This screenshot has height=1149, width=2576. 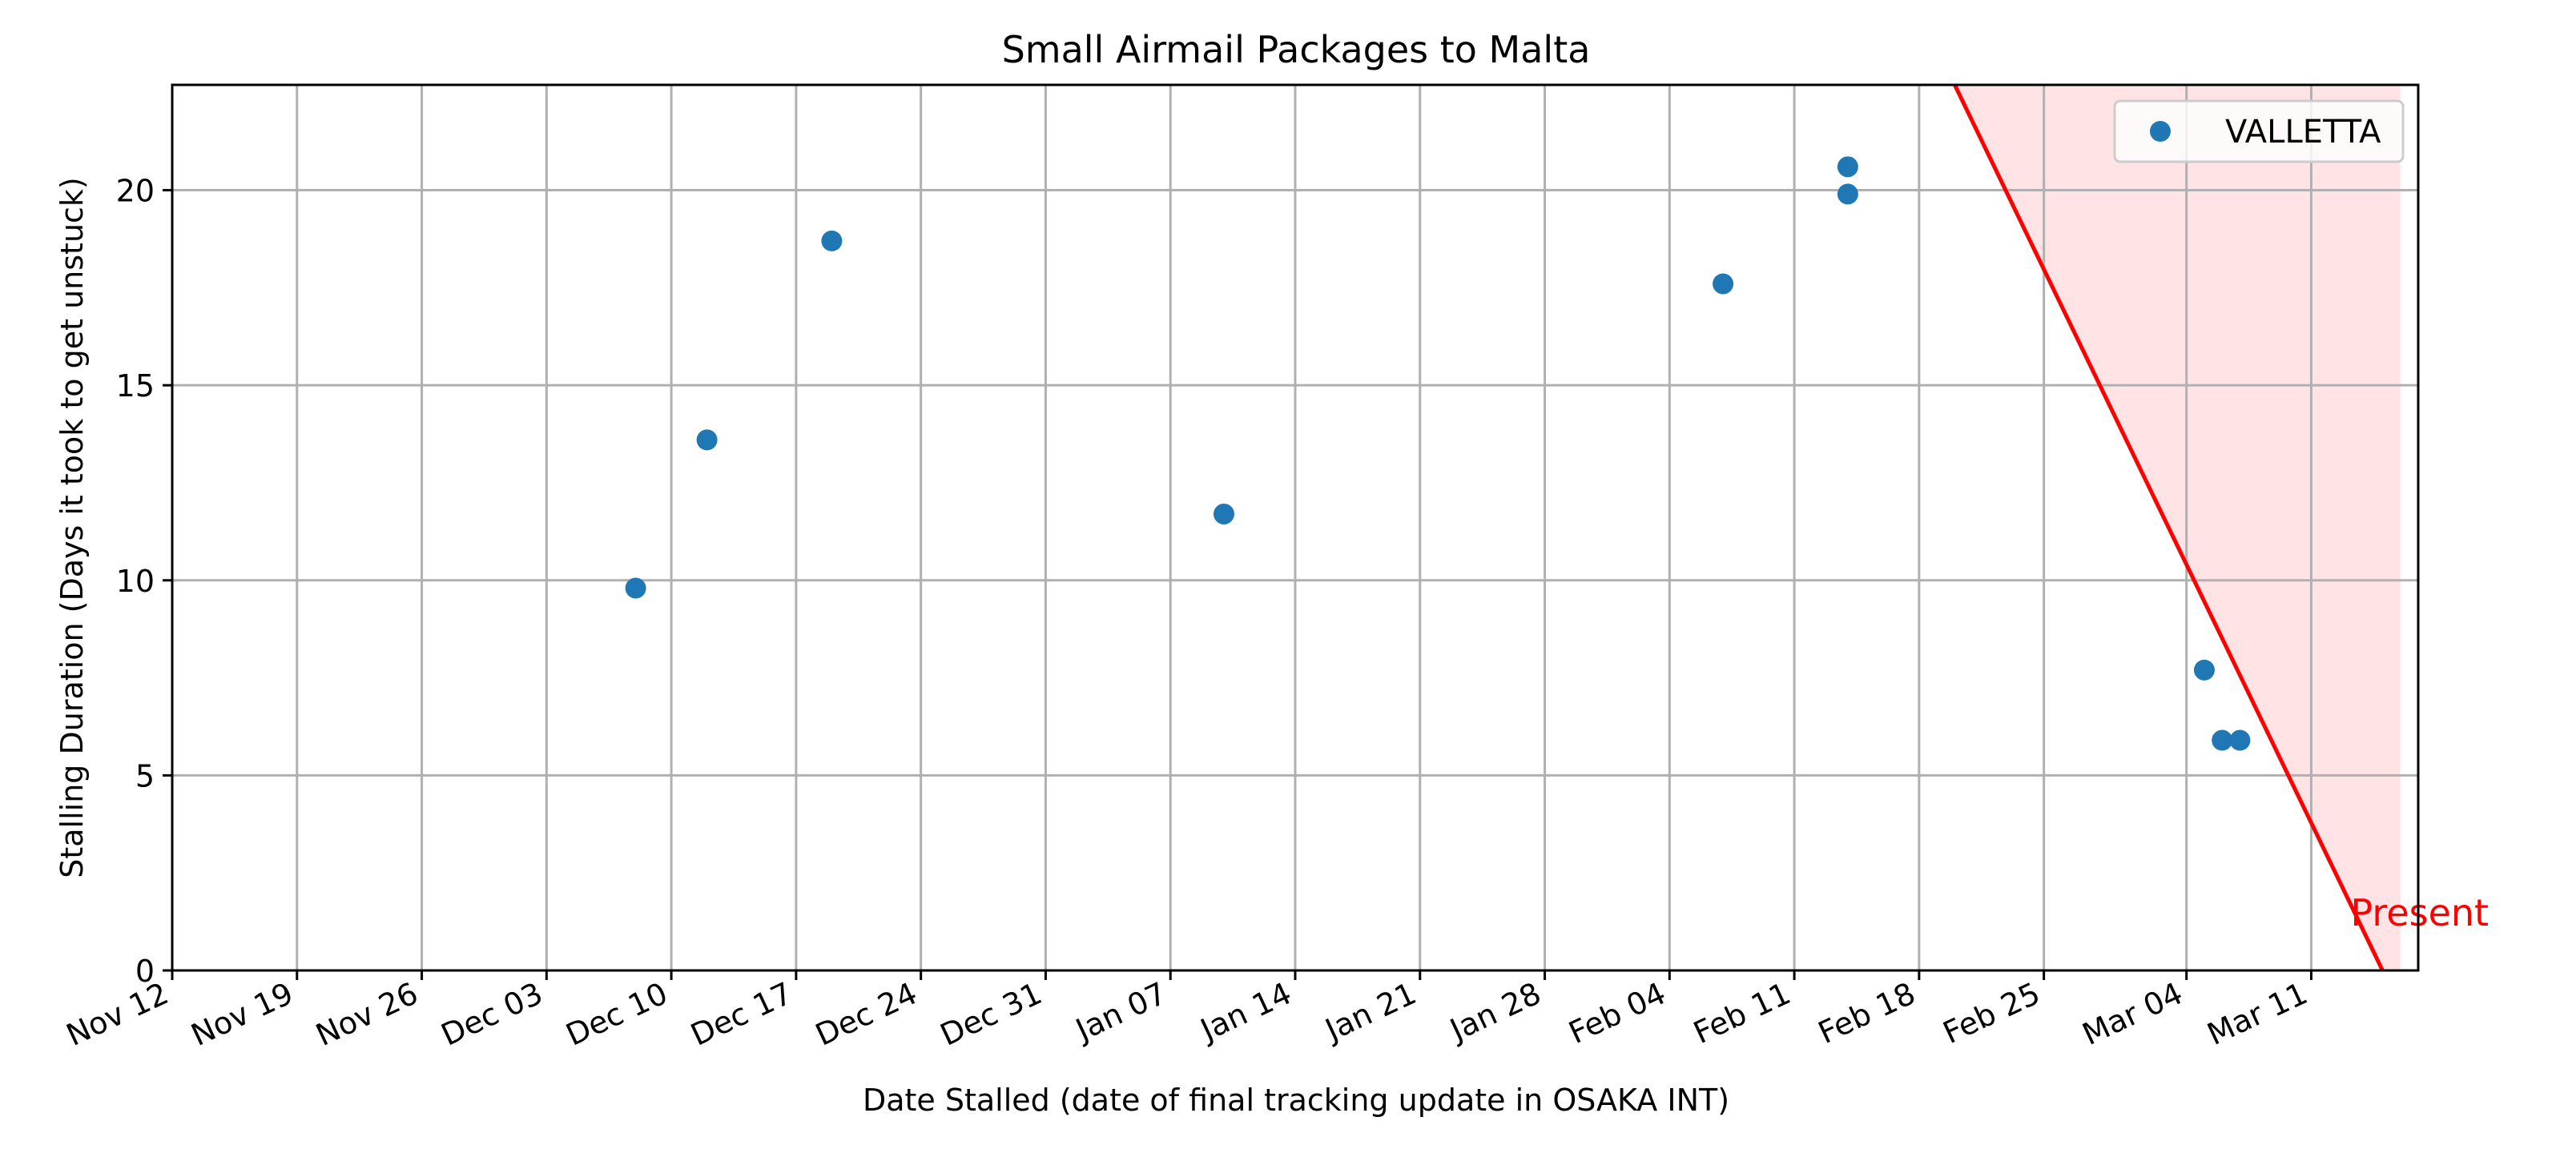 I want to click on x-tick-label: Mar 04, so click(x=2132, y=1013).